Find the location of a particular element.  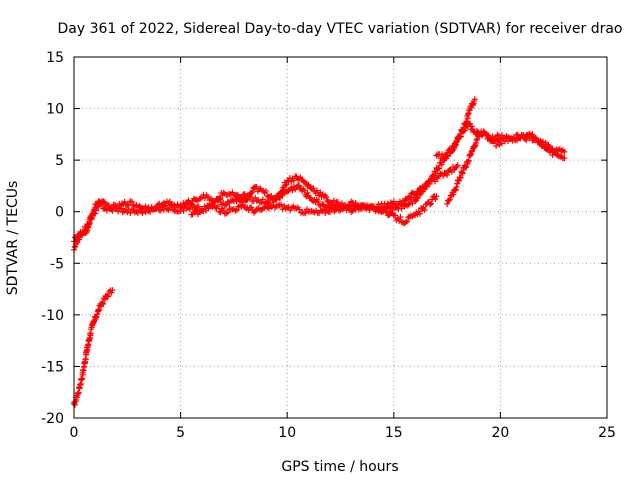

series-track-late-drop is located at coordinates (506, 167).